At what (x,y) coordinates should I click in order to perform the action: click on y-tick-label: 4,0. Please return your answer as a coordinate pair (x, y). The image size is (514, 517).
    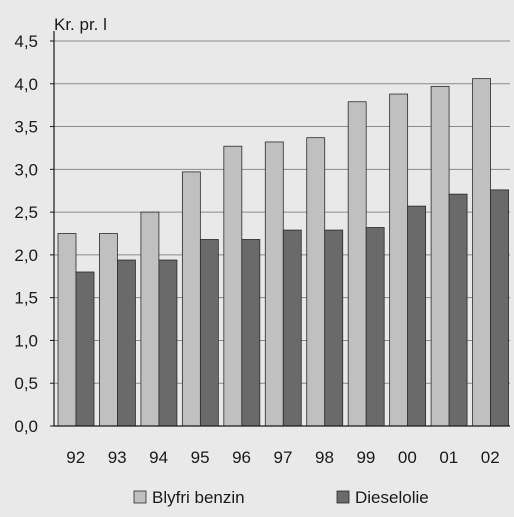
    Looking at the image, I should click on (26, 84).